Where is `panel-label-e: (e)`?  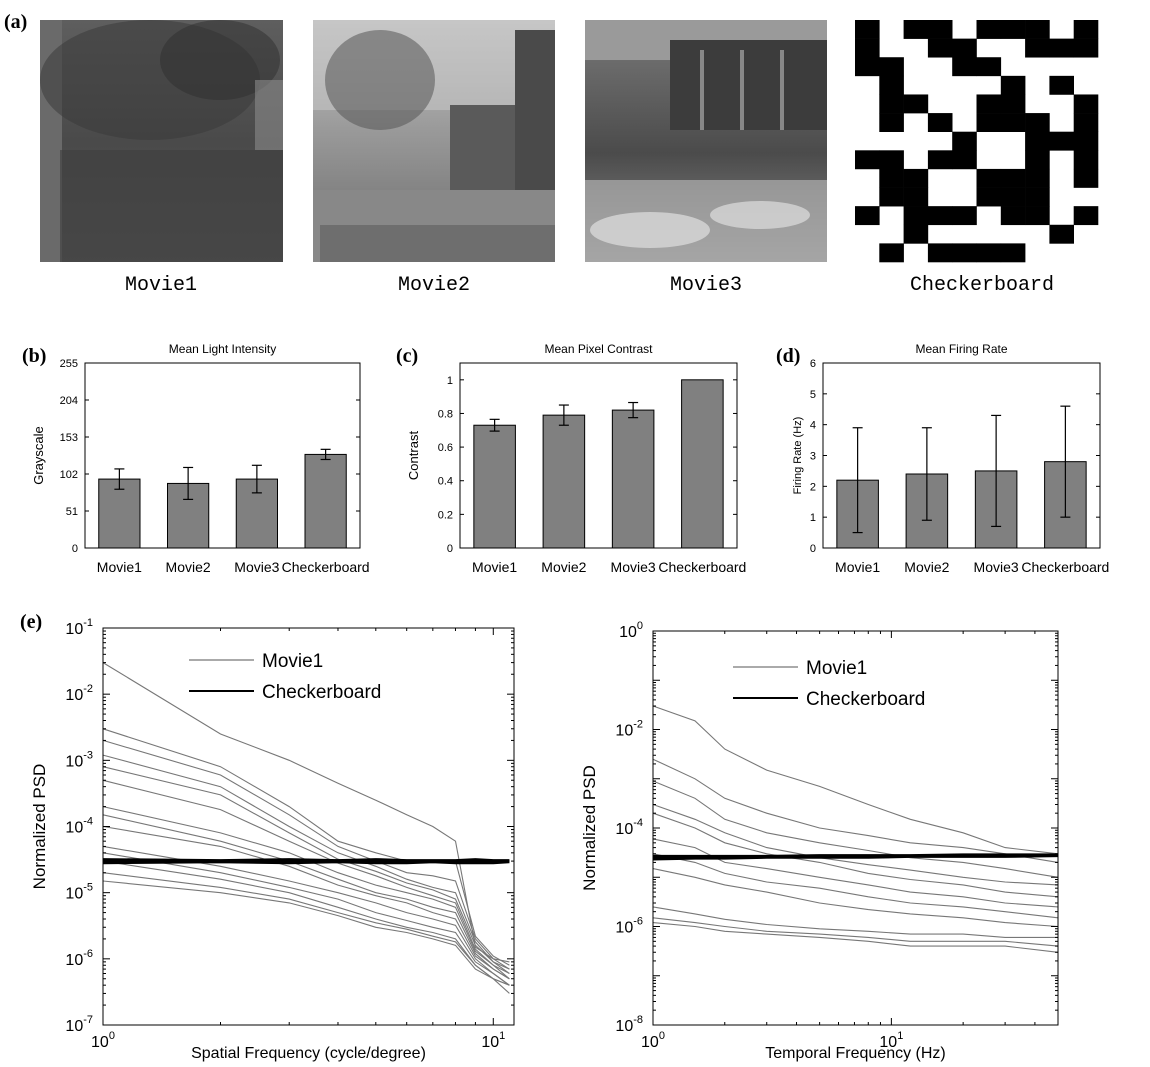 panel-label-e: (e) is located at coordinates (31, 622).